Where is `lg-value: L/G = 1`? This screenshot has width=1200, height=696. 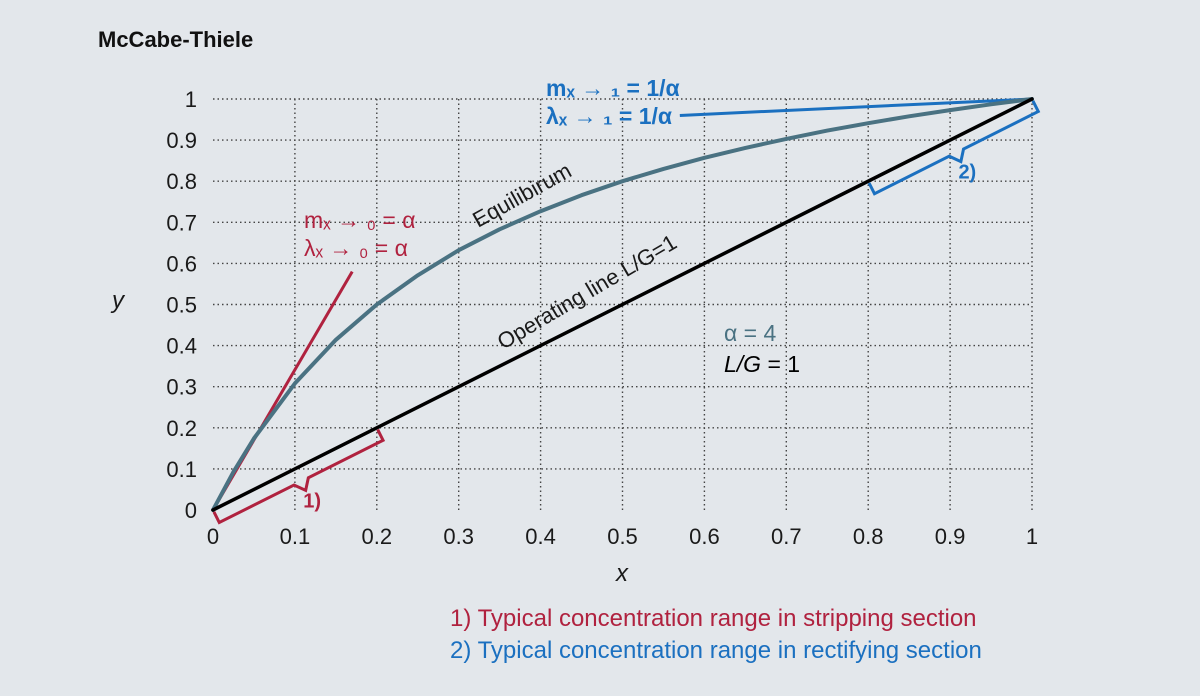 lg-value: L/G = 1 is located at coordinates (762, 364).